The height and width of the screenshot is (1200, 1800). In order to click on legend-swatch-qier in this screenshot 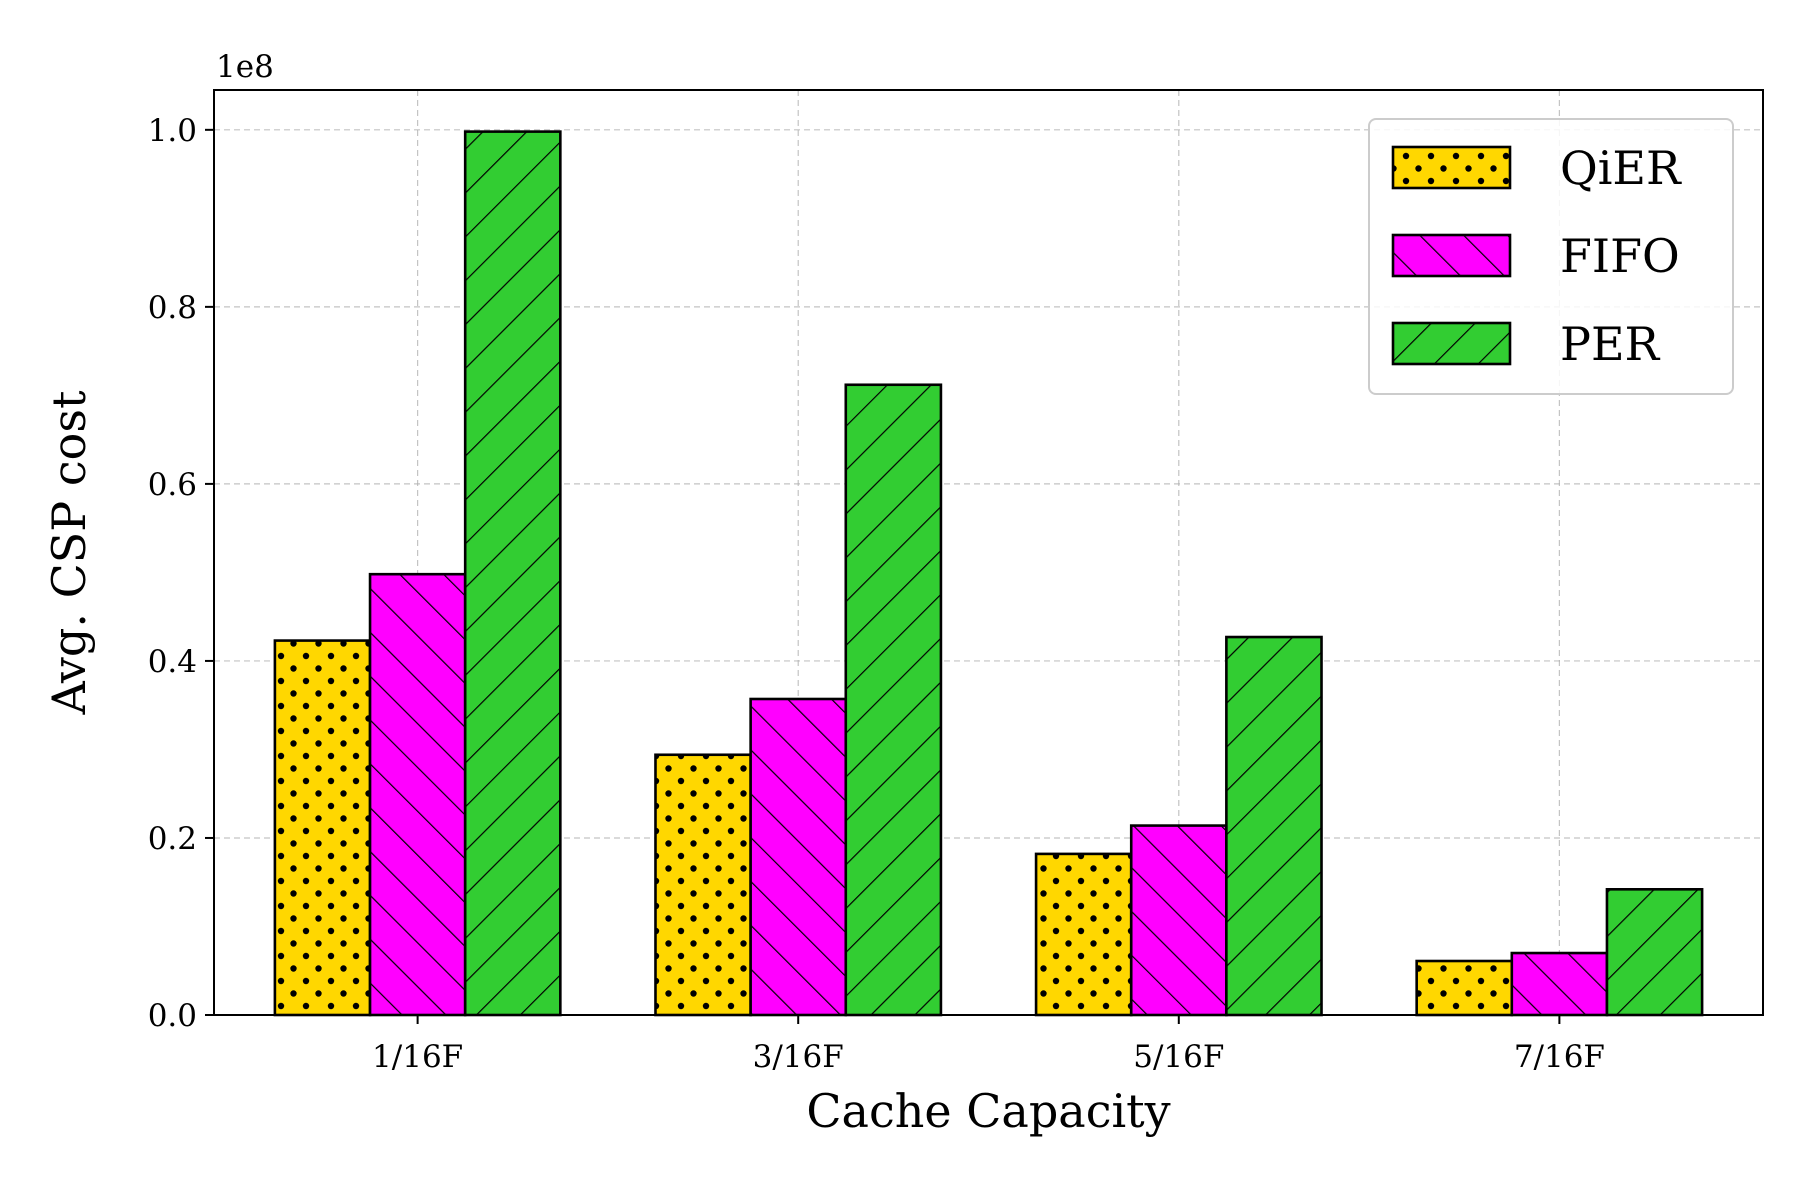, I will do `click(1451, 167)`.